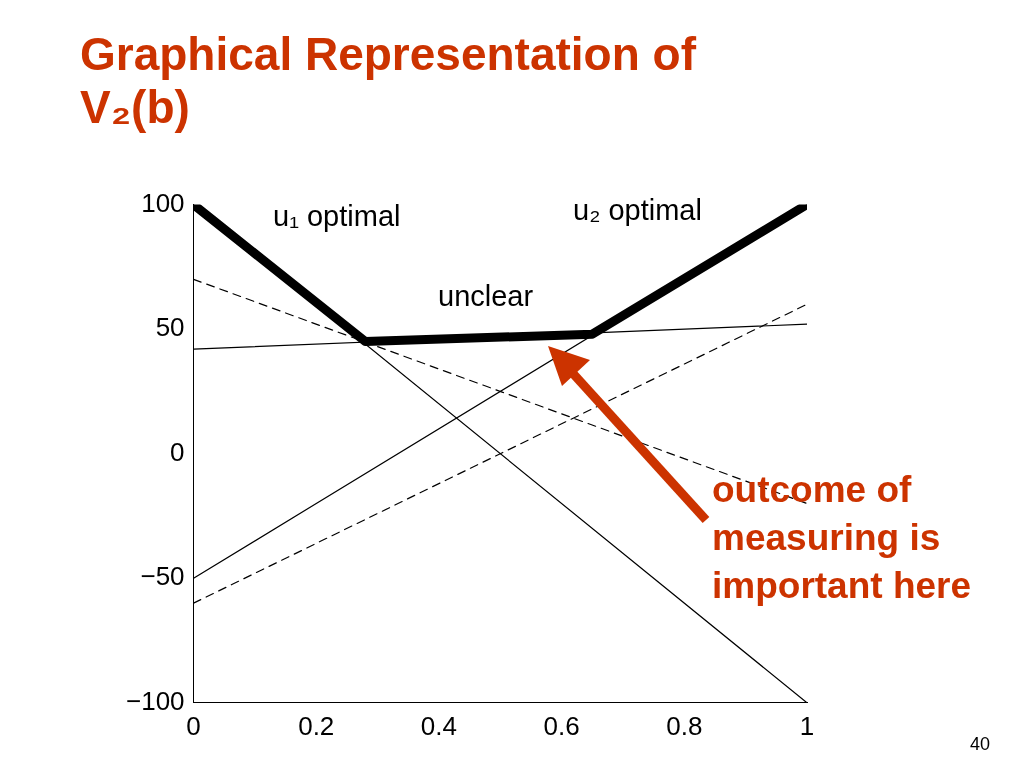 The height and width of the screenshot is (768, 1024). I want to click on y-tick-label: 0, so click(177, 451).